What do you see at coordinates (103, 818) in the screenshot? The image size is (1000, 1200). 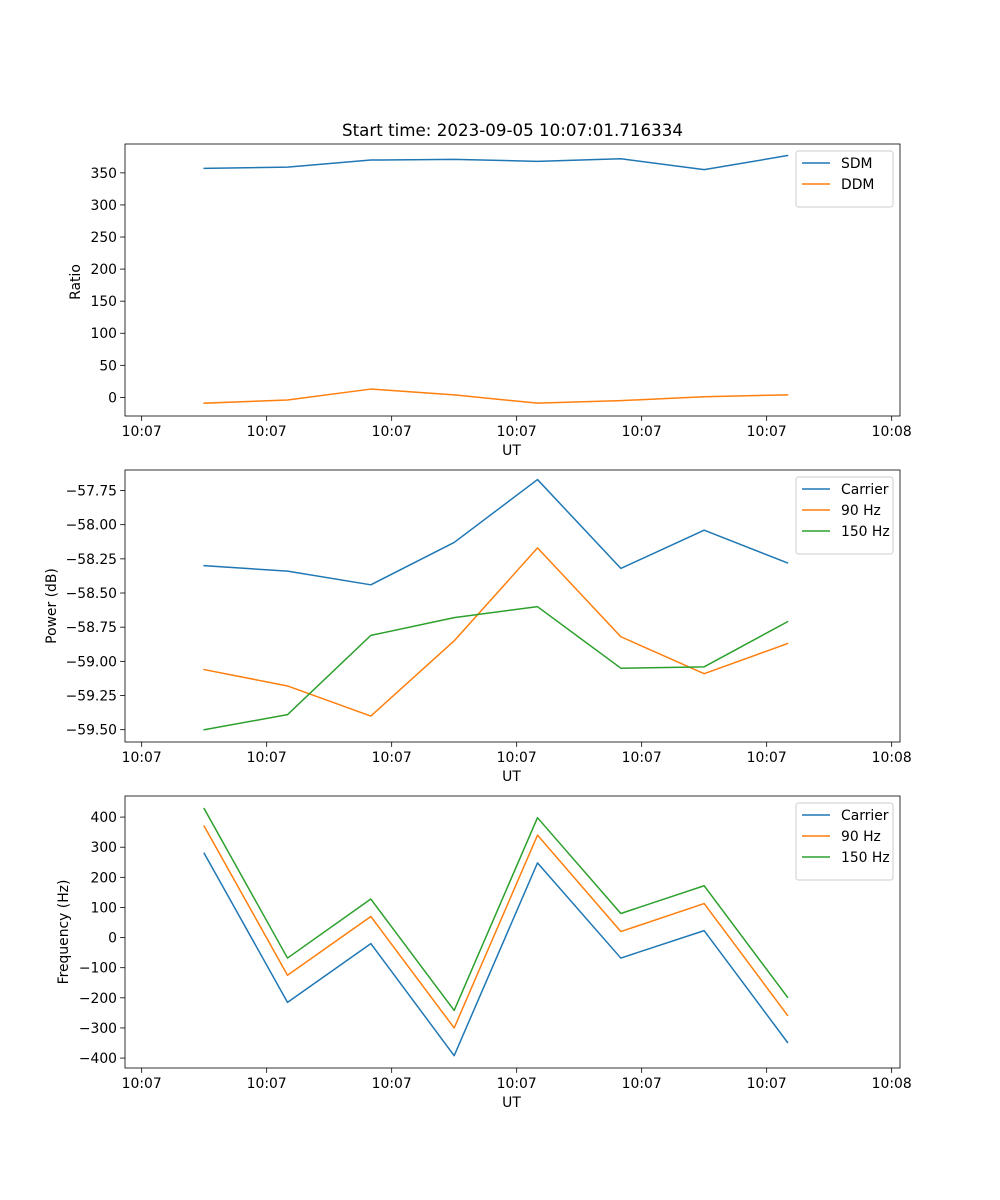 I see `y-tick-label: 400` at bounding box center [103, 818].